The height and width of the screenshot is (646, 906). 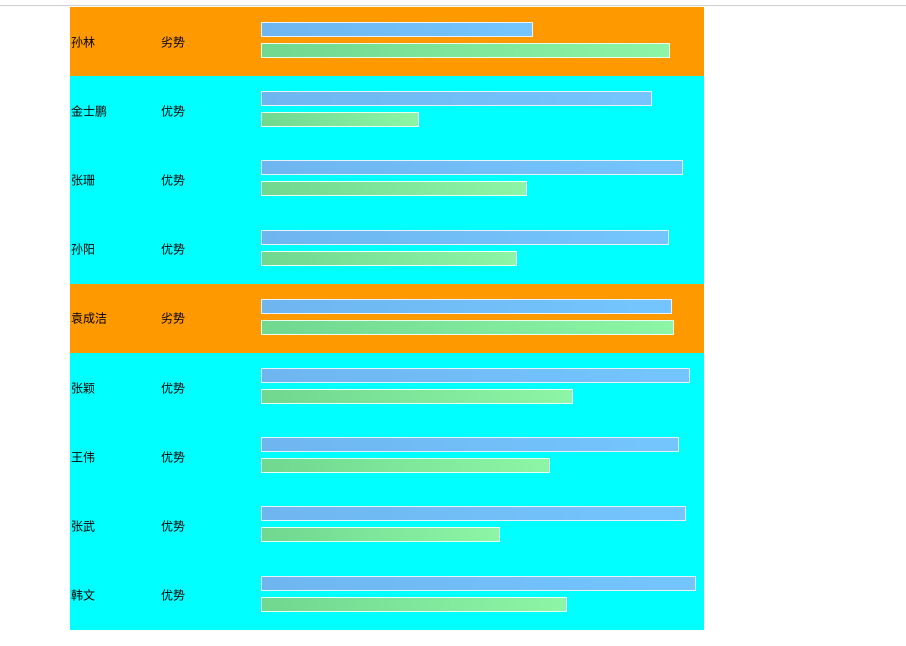 I want to click on employee-name: 袁成洁, so click(x=89, y=318).